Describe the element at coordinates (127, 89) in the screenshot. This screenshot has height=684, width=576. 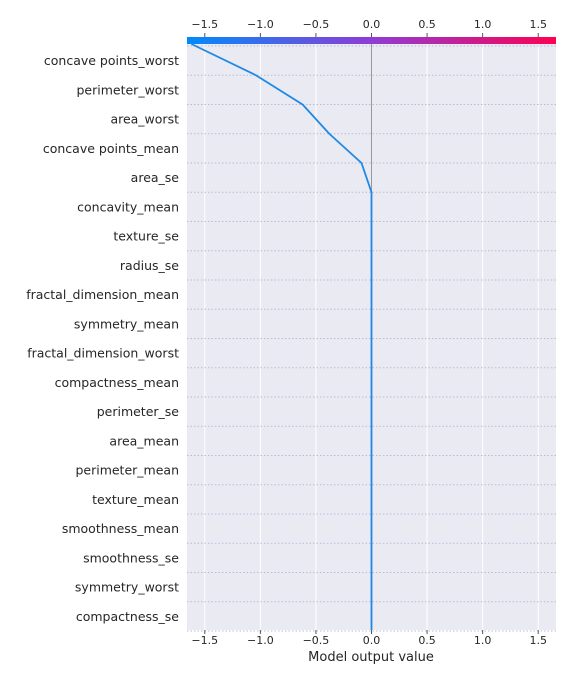
I see `feature-label: perimeter_worst` at that location.